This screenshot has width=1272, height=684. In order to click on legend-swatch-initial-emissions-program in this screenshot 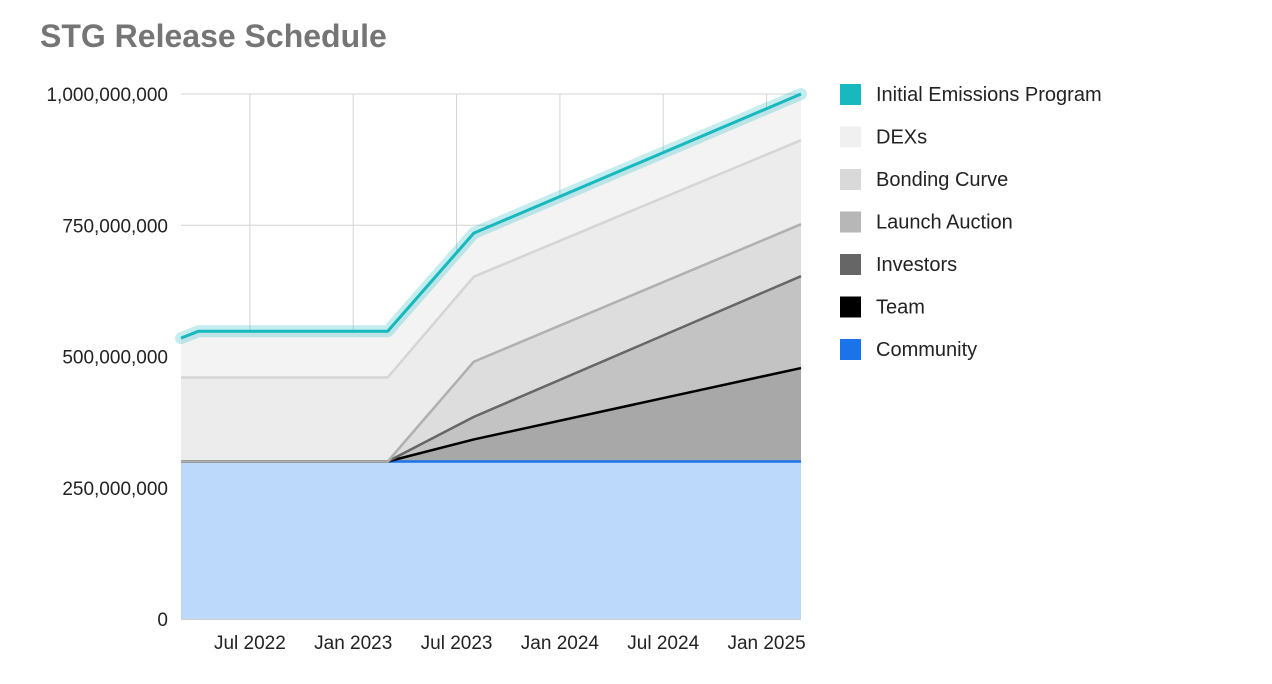, I will do `click(850, 94)`.